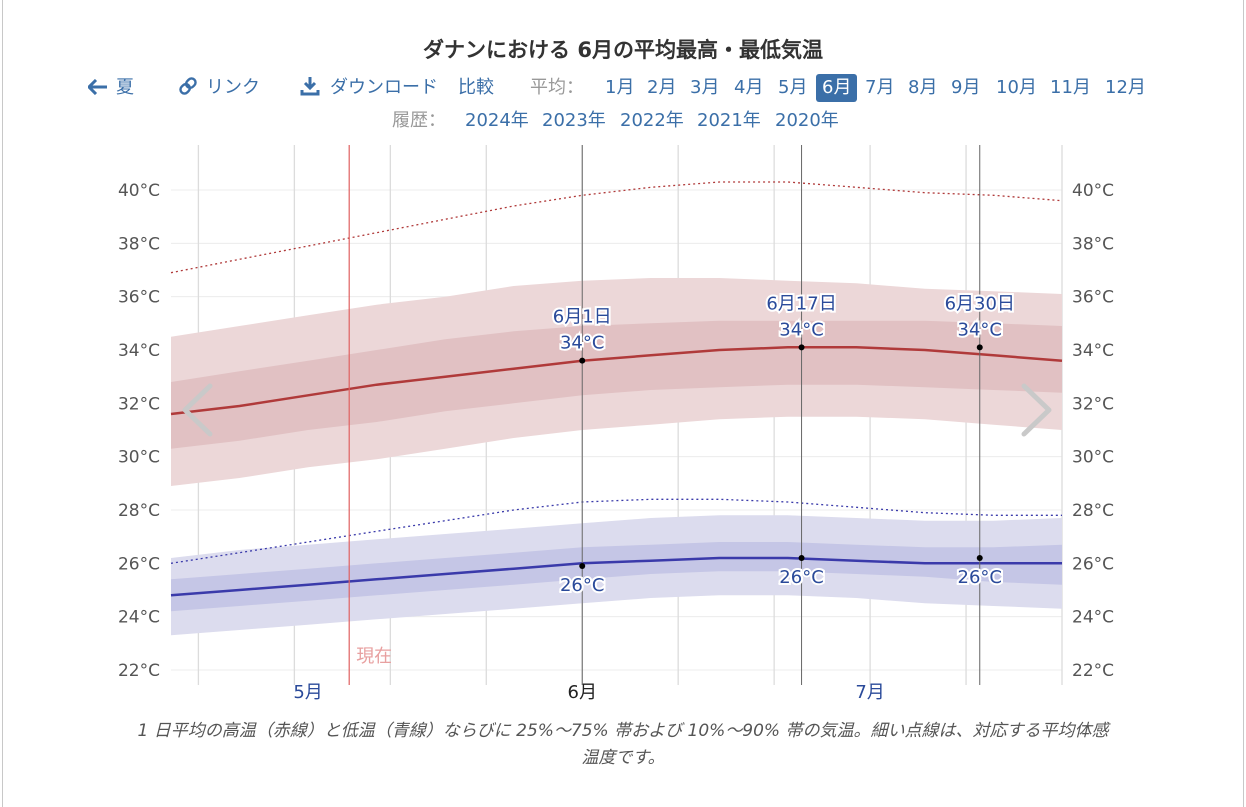 The height and width of the screenshot is (807, 1246). What do you see at coordinates (616, 576) in the screenshot?
I see `low-temperature-line` at bounding box center [616, 576].